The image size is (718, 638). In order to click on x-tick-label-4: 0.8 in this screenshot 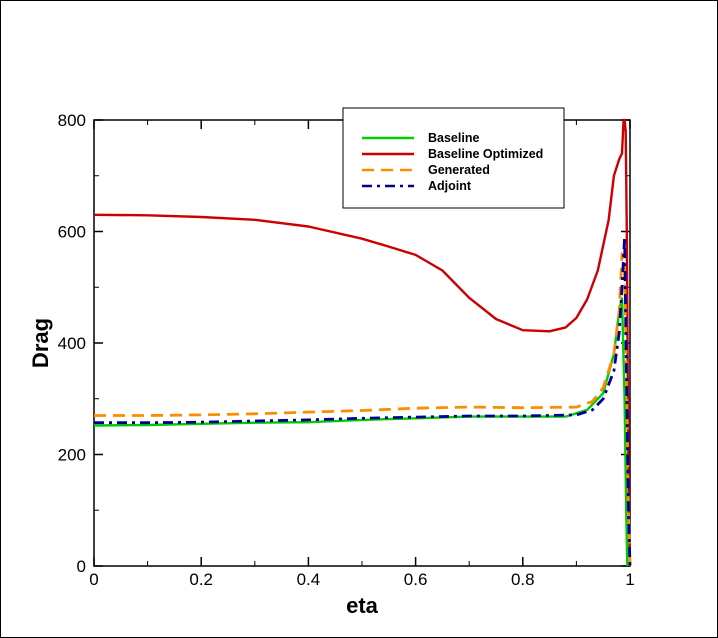, I will do `click(523, 579)`.